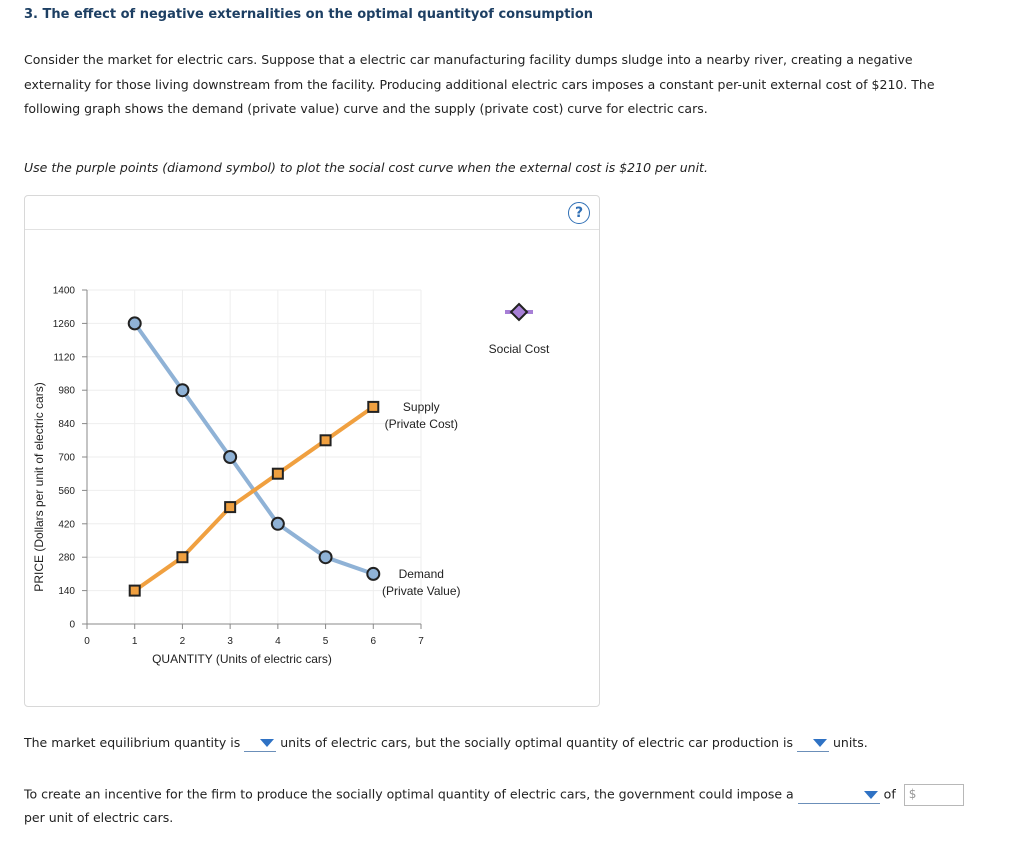  What do you see at coordinates (72, 625) in the screenshot?
I see `y-tick-label: 0` at bounding box center [72, 625].